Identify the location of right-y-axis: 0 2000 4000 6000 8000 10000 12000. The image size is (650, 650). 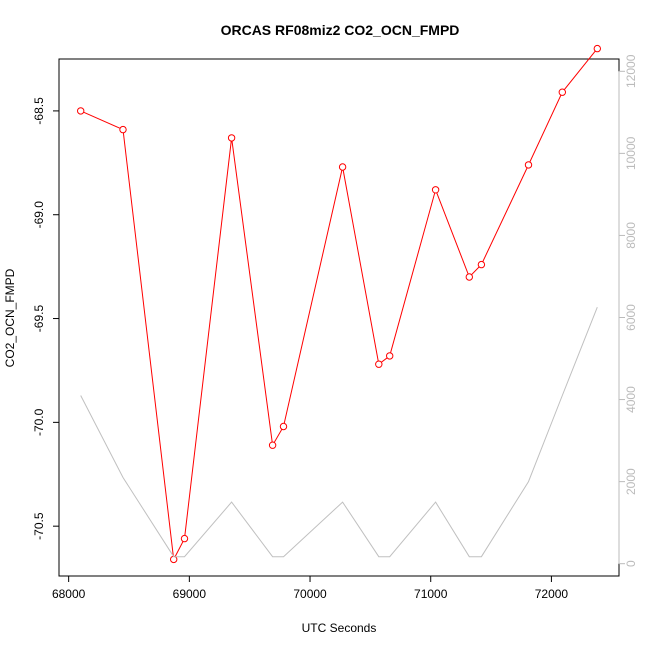
(628, 310).